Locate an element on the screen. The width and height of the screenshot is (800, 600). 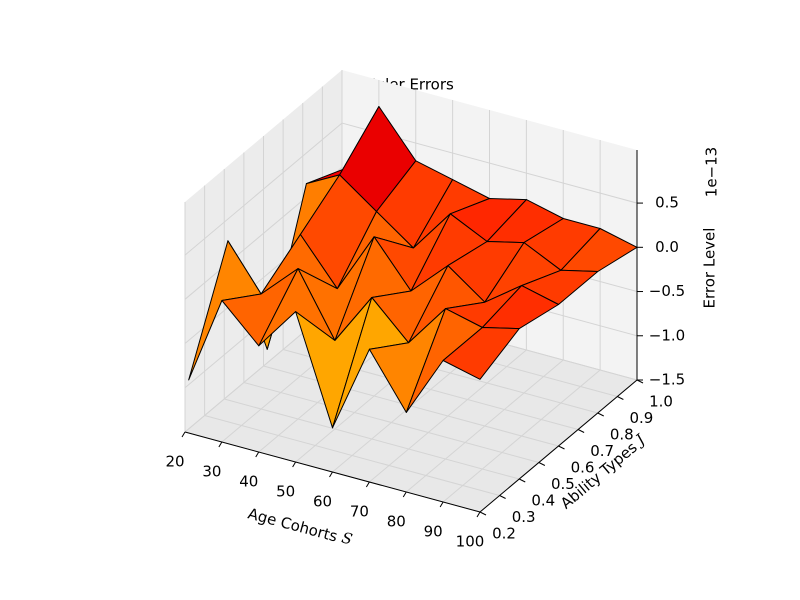
x-tick-label: 40 is located at coordinates (248, 482).